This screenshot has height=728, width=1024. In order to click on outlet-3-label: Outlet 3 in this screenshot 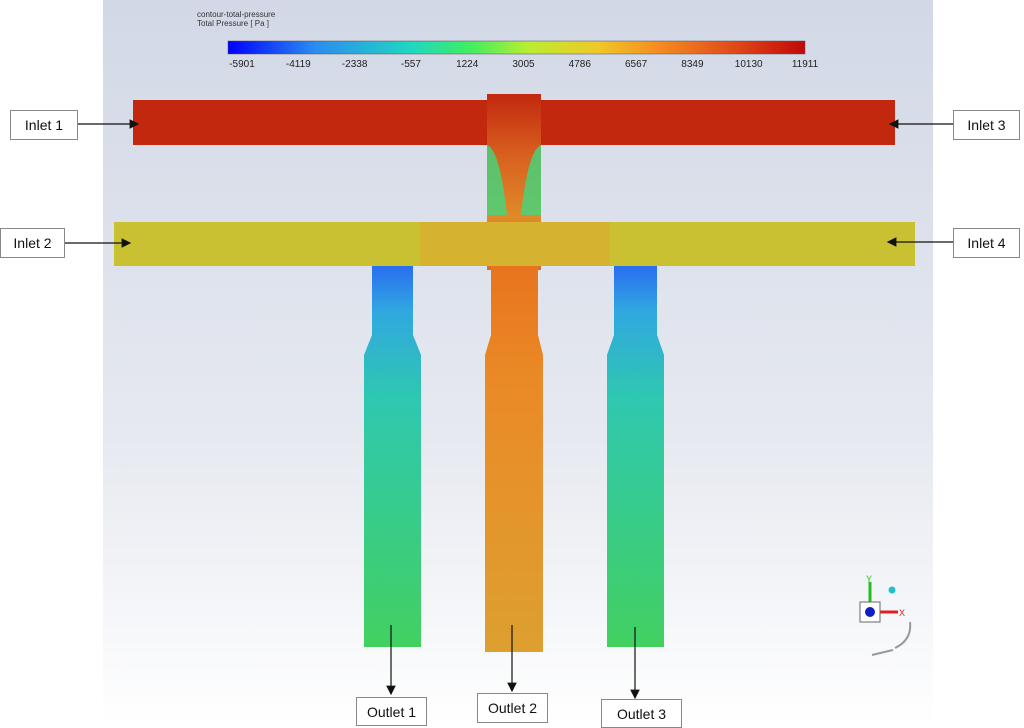, I will do `click(641, 713)`.